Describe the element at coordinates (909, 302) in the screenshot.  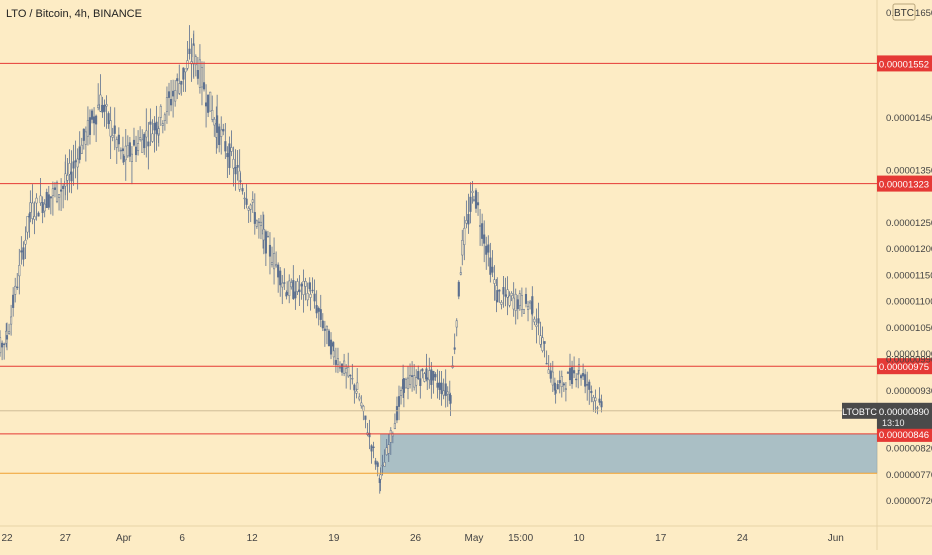
I see `price-axis-tick-label: 0.00001100` at that location.